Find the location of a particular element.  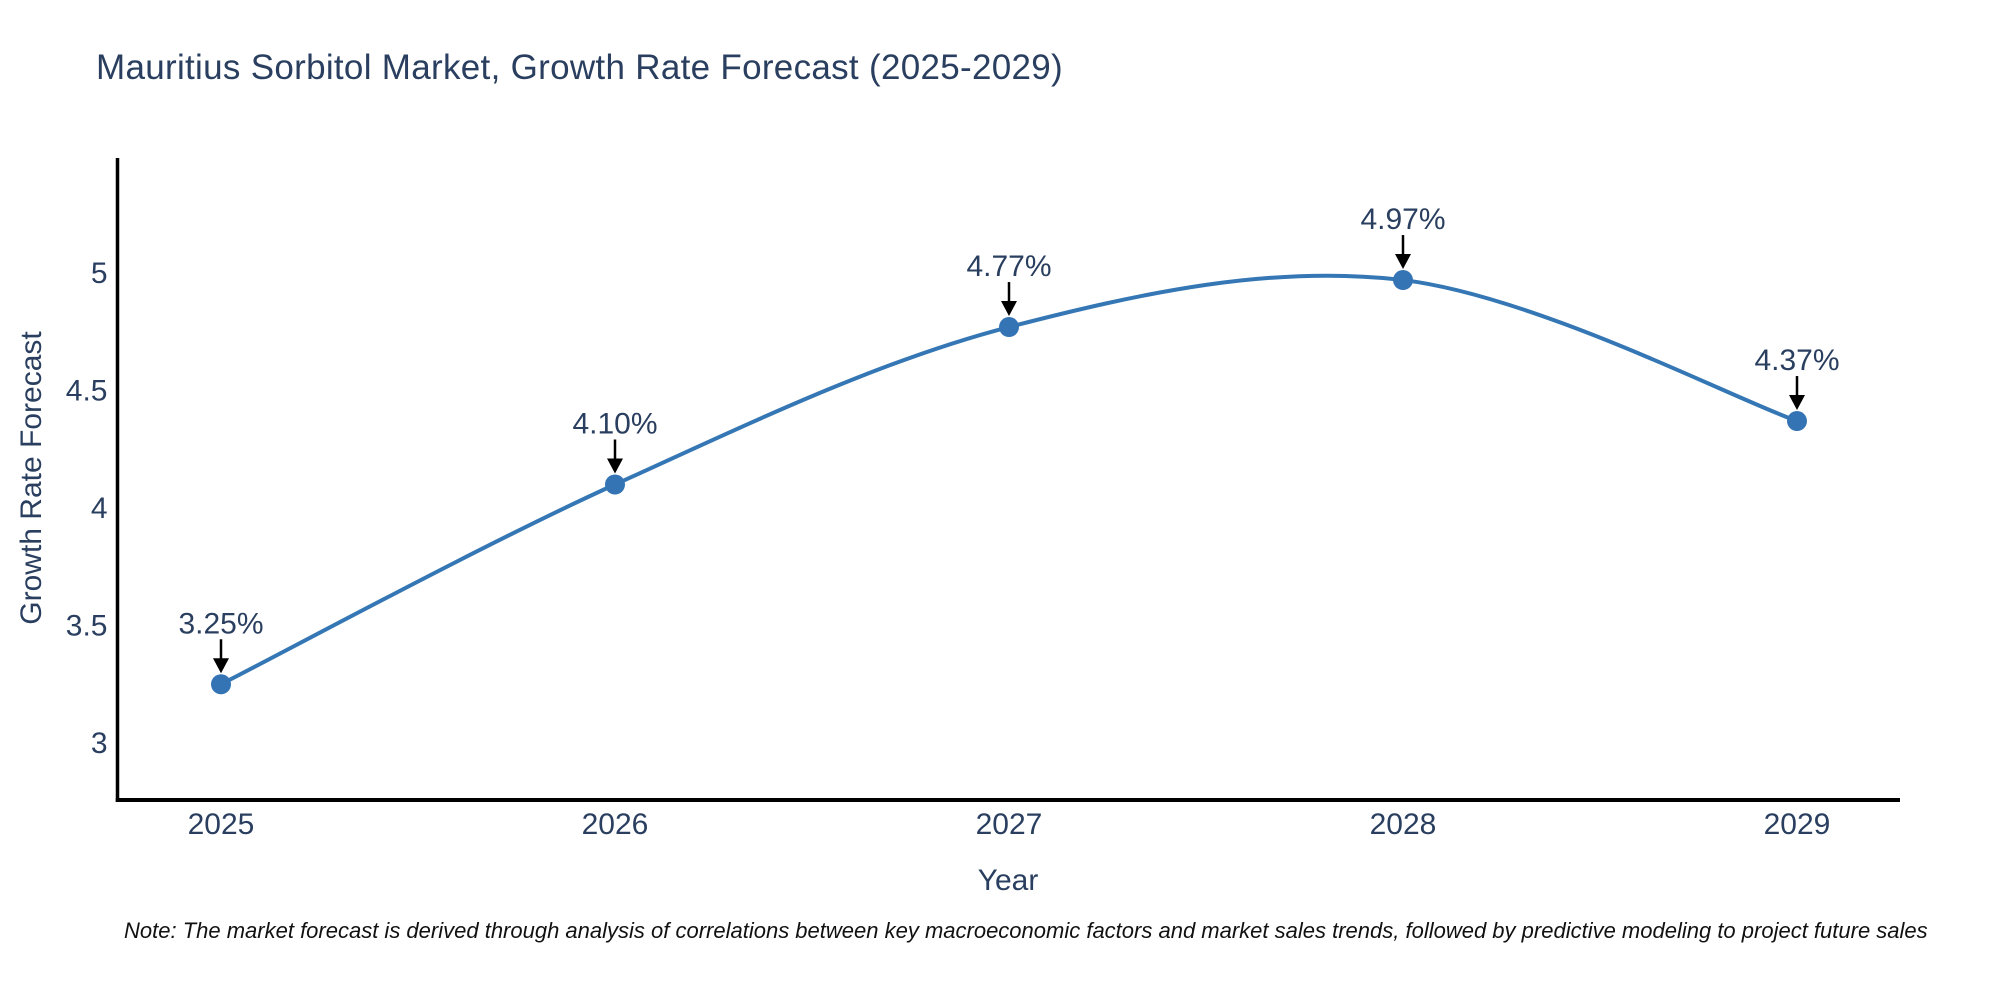

data-point-label: 4.37% is located at coordinates (1796, 360).